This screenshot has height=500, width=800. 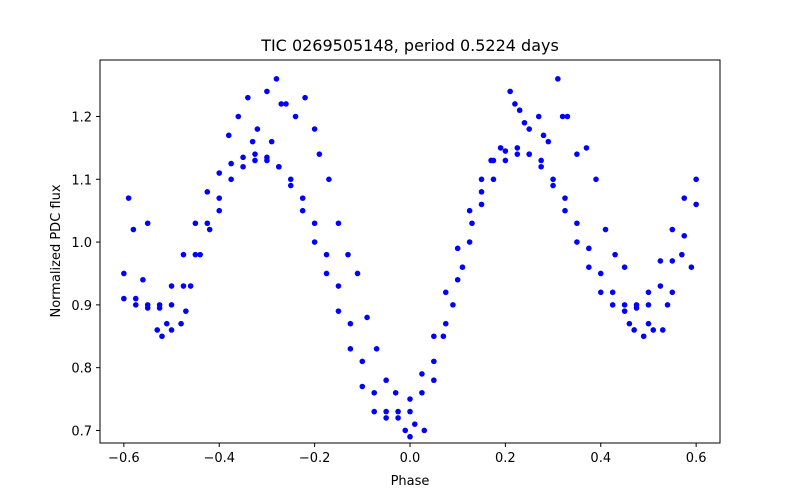 What do you see at coordinates (407, 454) in the screenshot?
I see `x-axis: −0.6 −0.4 −0.2 0.0 0.2 0.4 0.6` at bounding box center [407, 454].